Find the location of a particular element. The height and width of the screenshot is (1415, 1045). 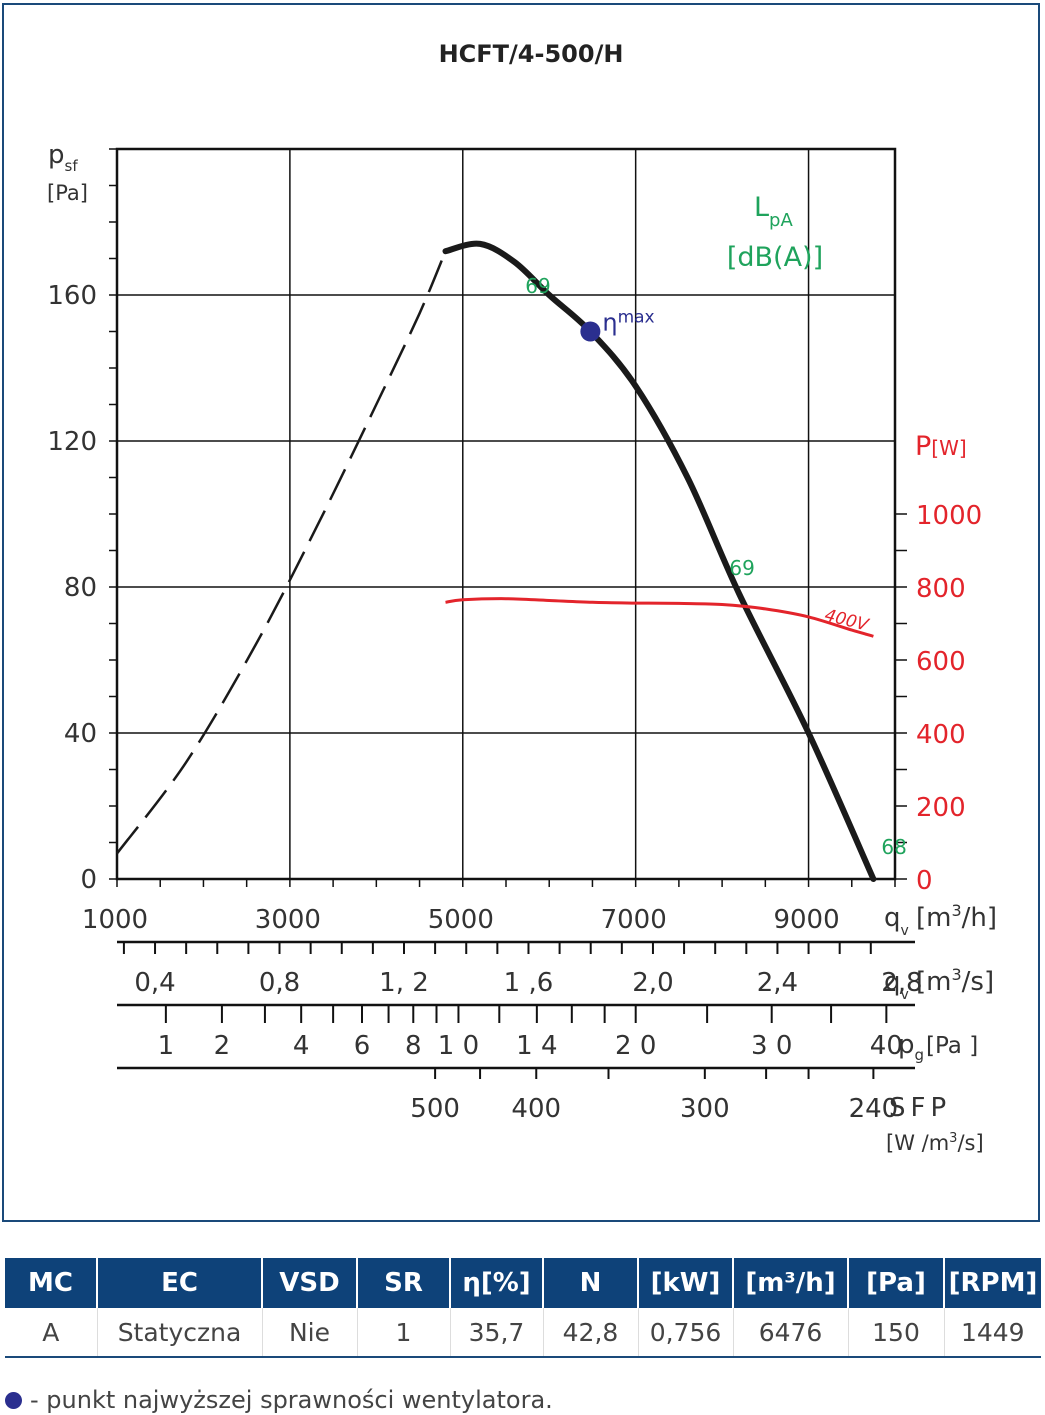

table-cell-sr: 1 is located at coordinates (404, 1333).